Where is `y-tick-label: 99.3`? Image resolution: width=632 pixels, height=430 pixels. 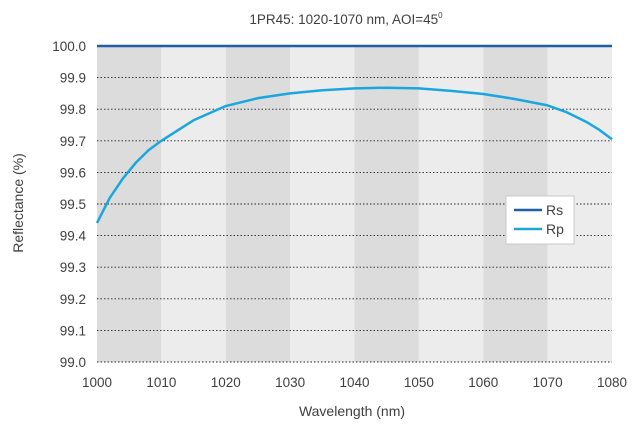
y-tick-label: 99.3 is located at coordinates (73, 267).